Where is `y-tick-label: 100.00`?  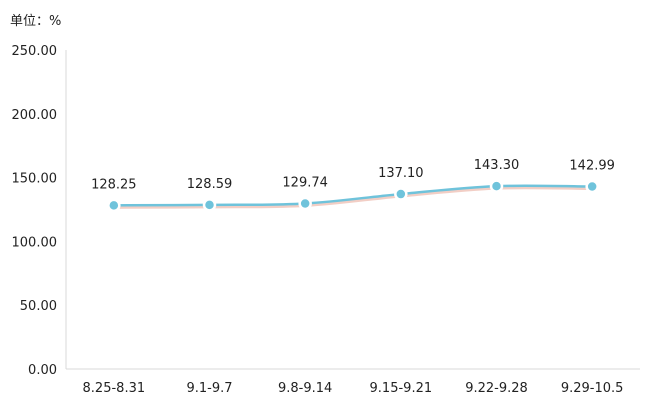
y-tick-label: 100.00 is located at coordinates (35, 242).